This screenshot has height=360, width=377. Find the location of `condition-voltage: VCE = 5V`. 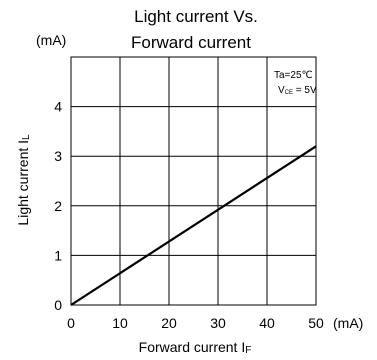

condition-voltage: VCE = 5V is located at coordinates (297, 90).